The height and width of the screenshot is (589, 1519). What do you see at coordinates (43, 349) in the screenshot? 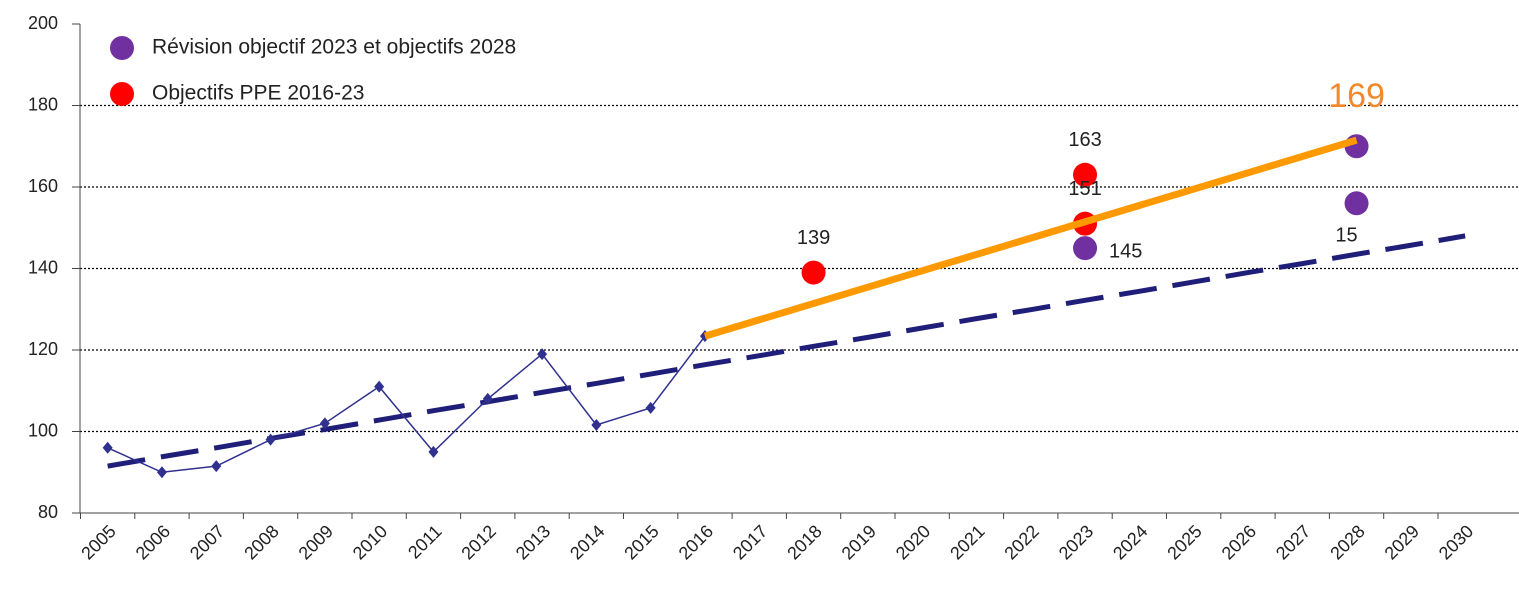
I see `y-tick-label: 120` at bounding box center [43, 349].